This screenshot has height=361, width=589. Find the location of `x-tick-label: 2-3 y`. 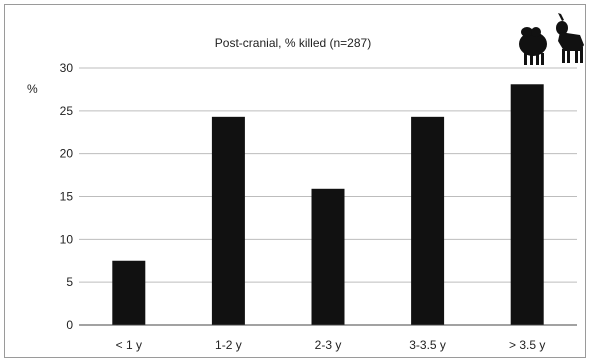

x-tick-label: 2-3 y is located at coordinates (328, 345).